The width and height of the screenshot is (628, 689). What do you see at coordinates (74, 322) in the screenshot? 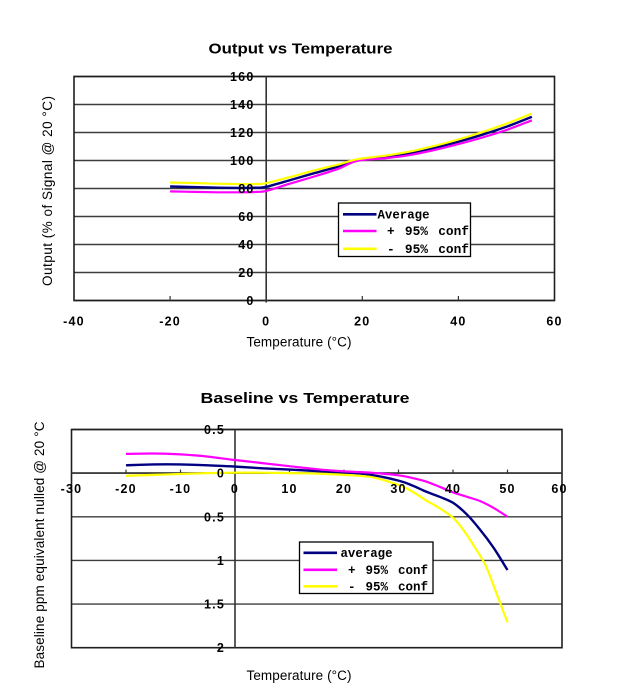
I see `svg-text: -40` at bounding box center [74, 322].